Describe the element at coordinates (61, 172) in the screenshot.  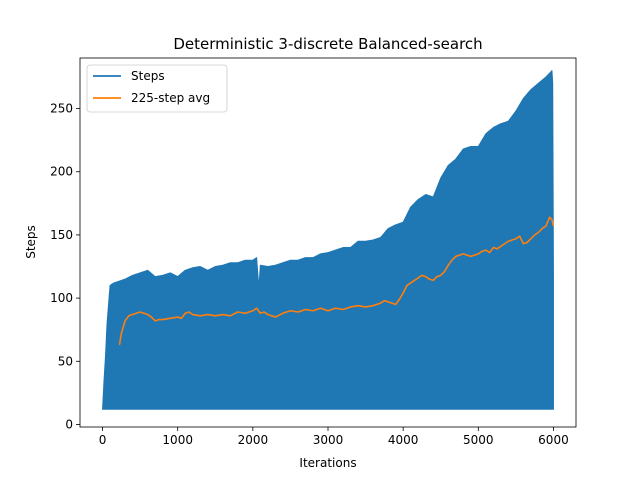
I see `y-tick-label: 200` at that location.